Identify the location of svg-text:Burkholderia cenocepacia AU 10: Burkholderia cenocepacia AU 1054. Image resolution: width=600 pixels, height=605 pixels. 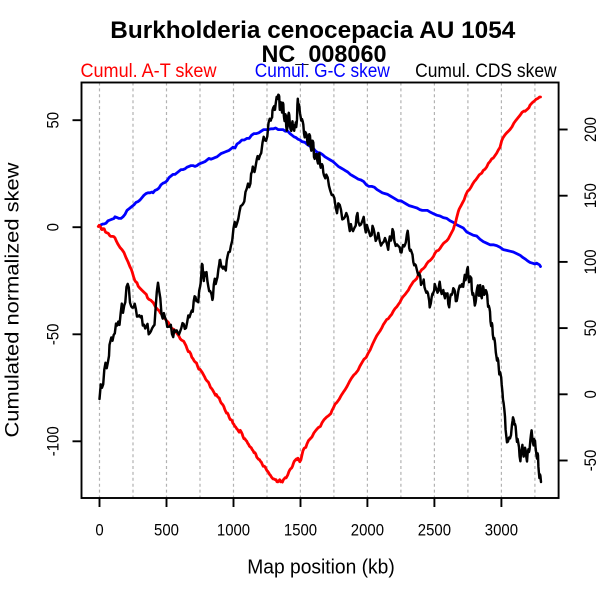
(312, 30).